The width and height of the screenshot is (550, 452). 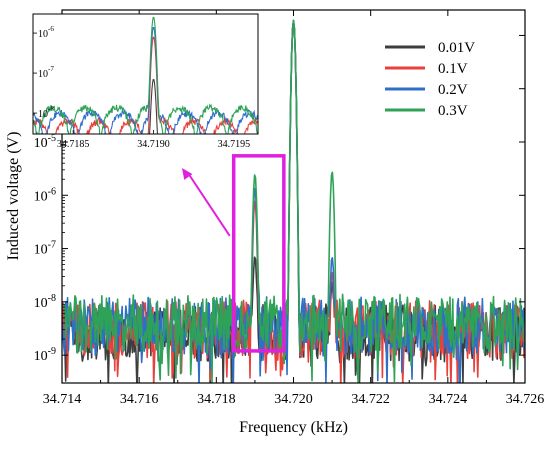 I want to click on x-tick-label: 34.716, so click(x=139, y=399).